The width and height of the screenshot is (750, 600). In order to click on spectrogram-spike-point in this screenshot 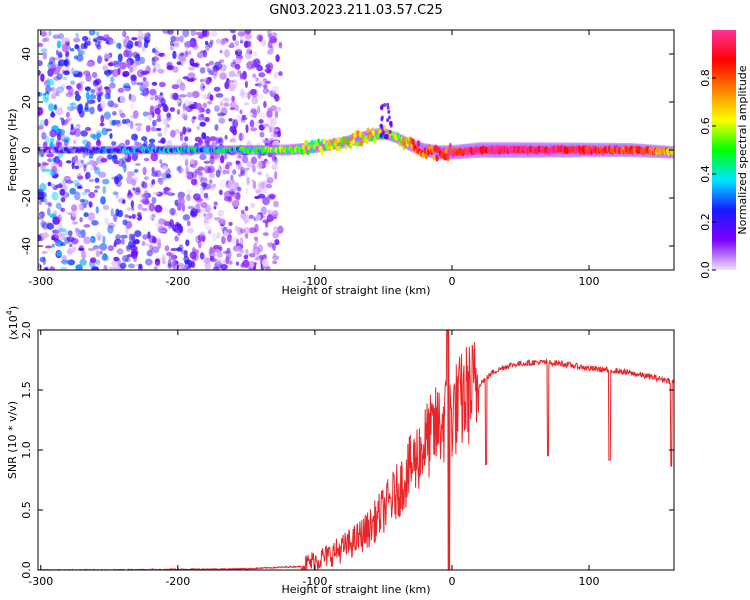, I will do `click(388, 120)`.